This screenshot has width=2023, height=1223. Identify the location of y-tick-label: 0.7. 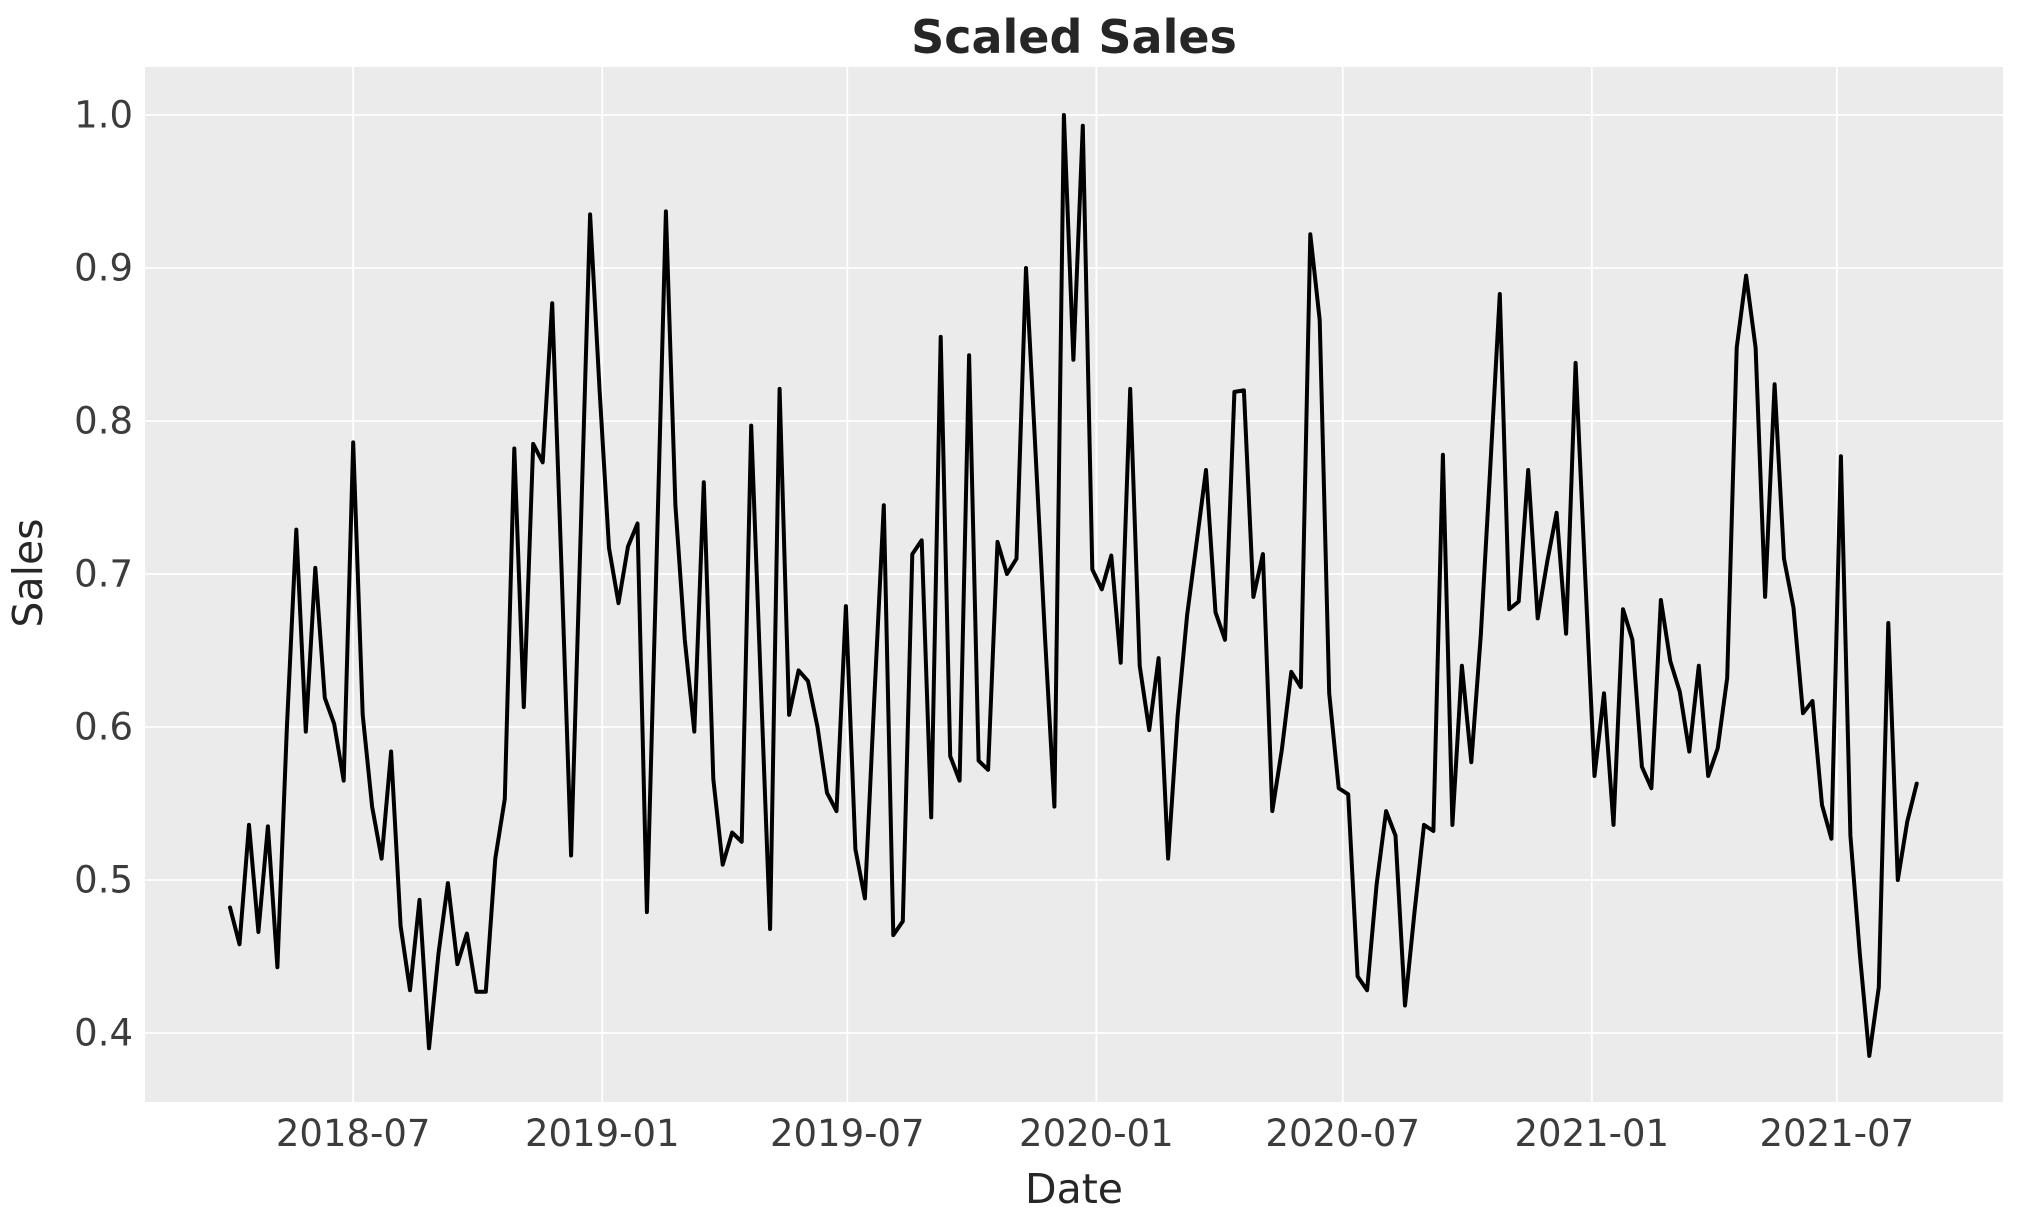
(103, 574).